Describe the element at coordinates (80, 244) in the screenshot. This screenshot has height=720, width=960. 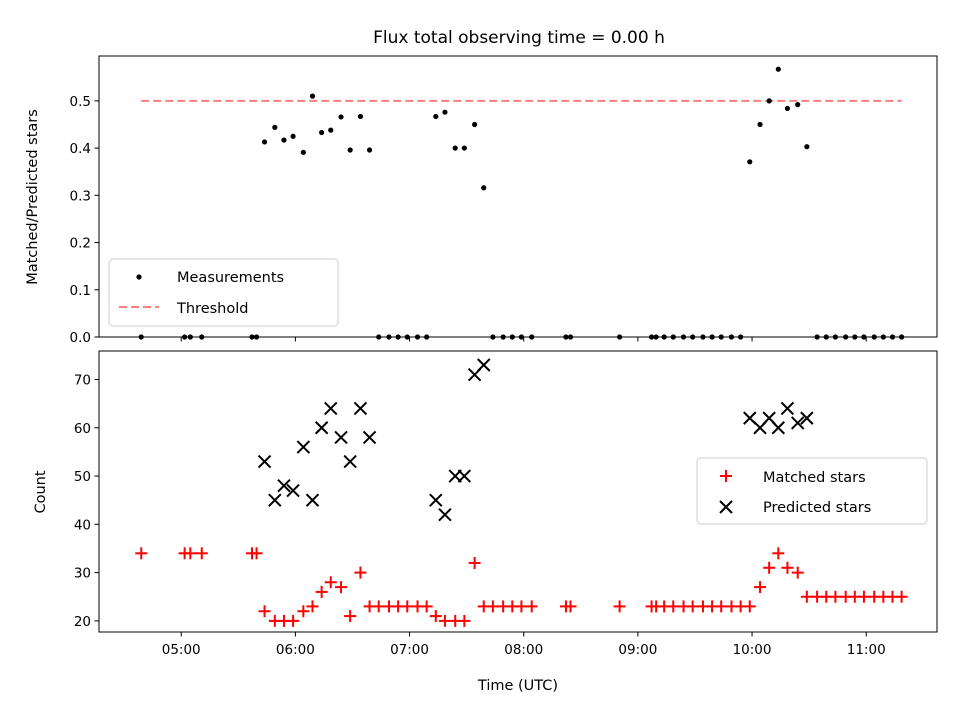
I see `y-tick-label: 0.2` at that location.